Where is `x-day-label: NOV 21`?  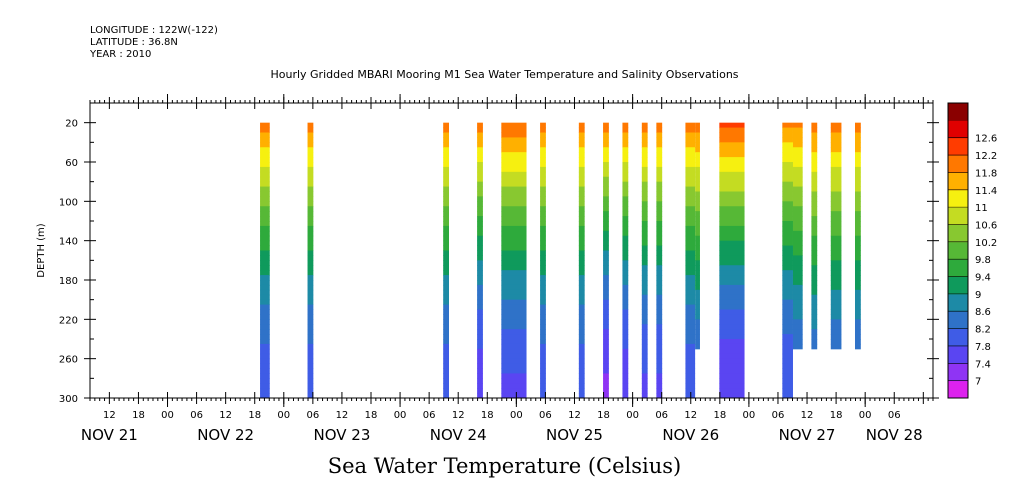
x-day-label: NOV 21 is located at coordinates (109, 435).